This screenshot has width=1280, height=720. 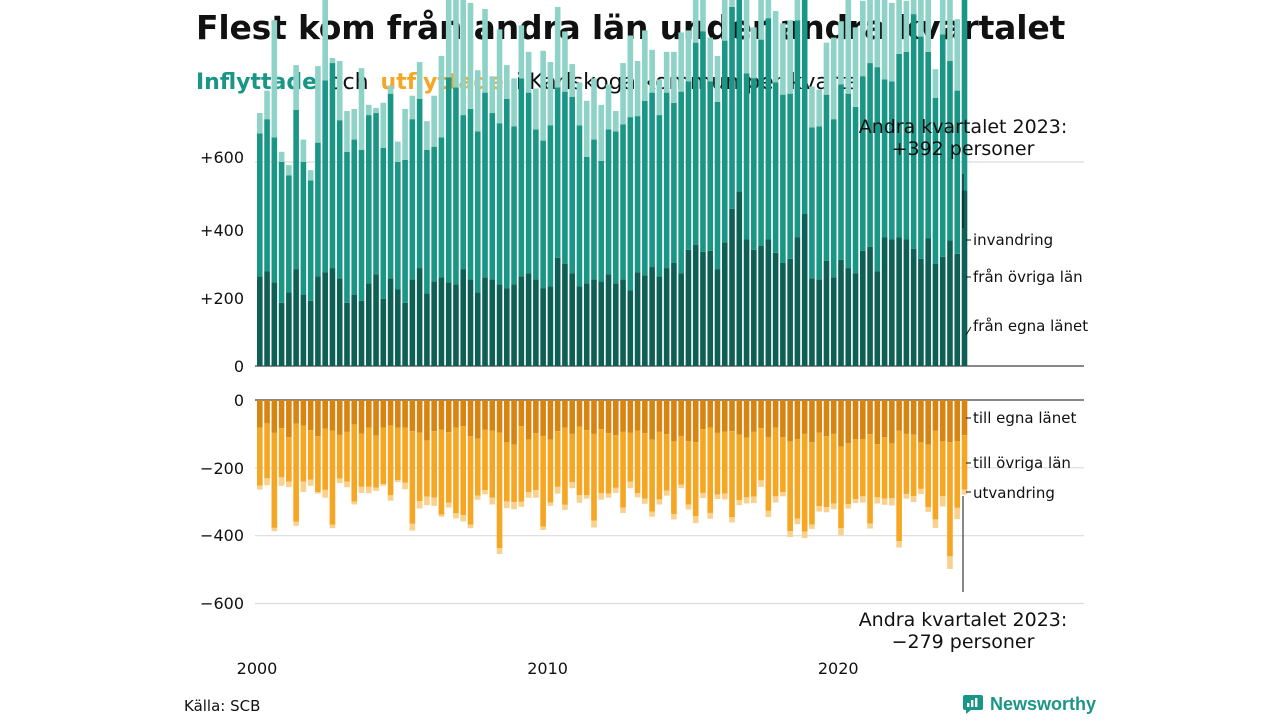 I want to click on series-label-till-ovriga-lan: till övriga län, so click(x=1022, y=463).